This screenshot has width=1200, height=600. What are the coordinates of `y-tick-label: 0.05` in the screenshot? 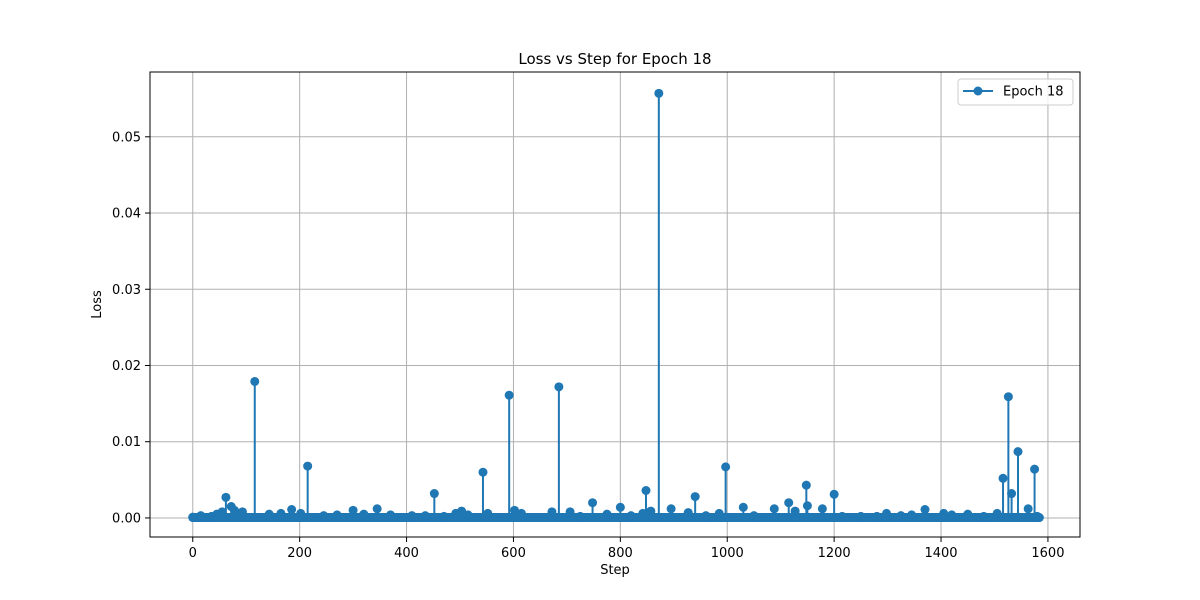 It's located at (126, 137).